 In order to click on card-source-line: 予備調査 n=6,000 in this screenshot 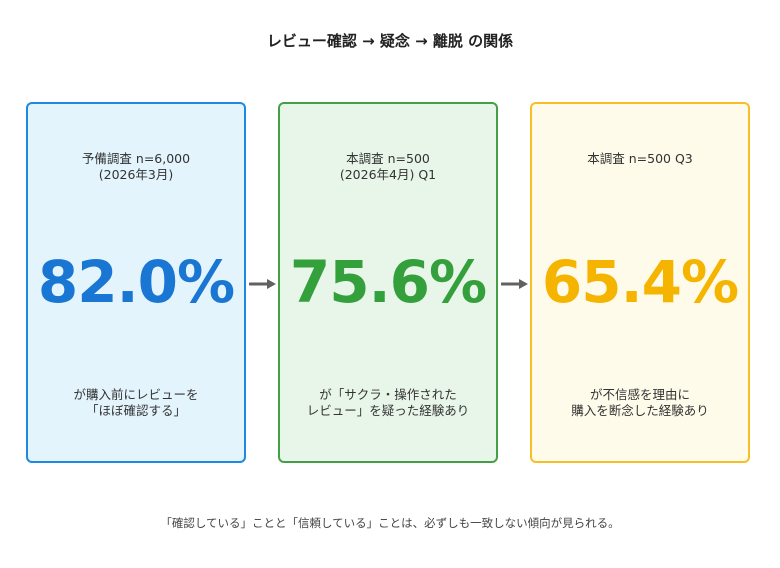, I will do `click(136, 158)`.